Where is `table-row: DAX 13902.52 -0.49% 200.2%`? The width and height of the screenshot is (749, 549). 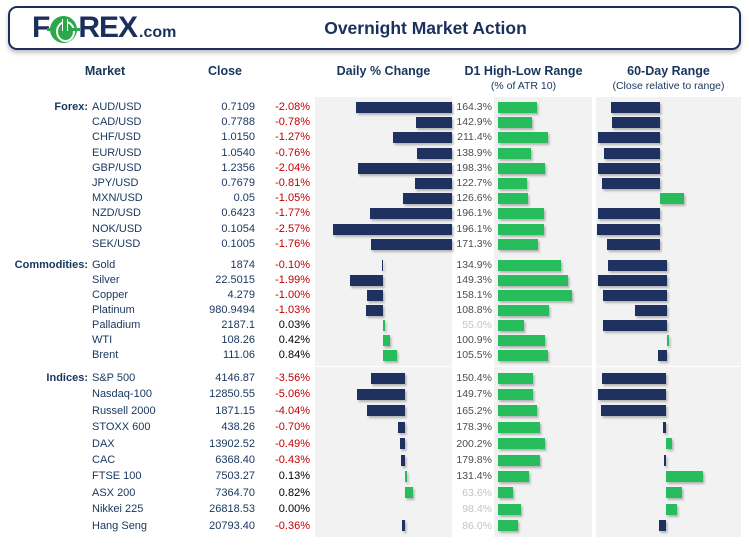 table-row: DAX 13902.52 -0.49% 200.2% is located at coordinates (374, 444).